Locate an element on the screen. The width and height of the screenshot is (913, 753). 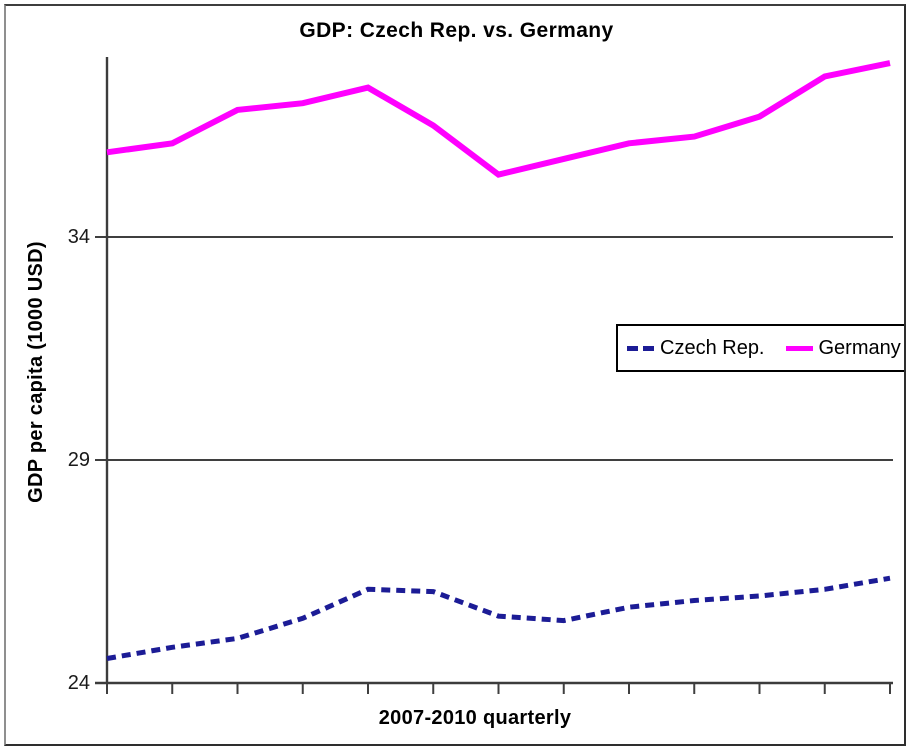
czech-rep-dashed-line-swatch is located at coordinates (640, 348).